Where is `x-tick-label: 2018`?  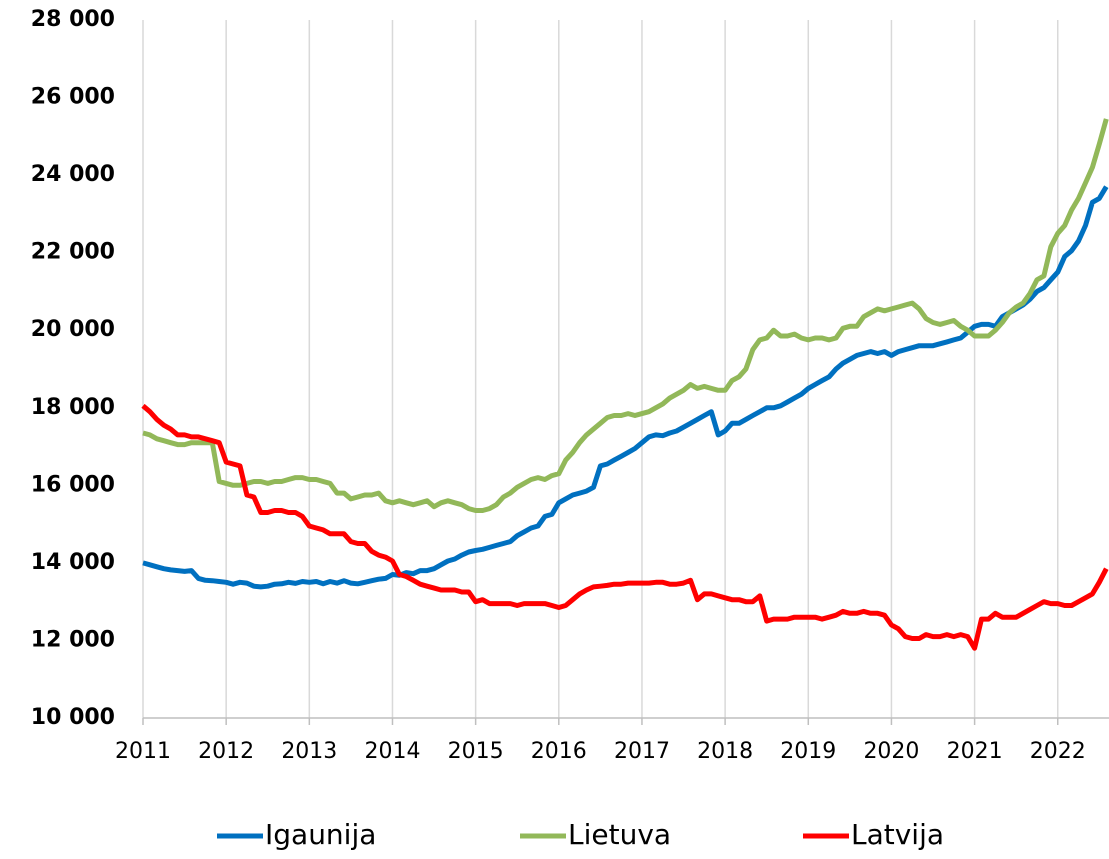
x-tick-label: 2018 is located at coordinates (725, 751).